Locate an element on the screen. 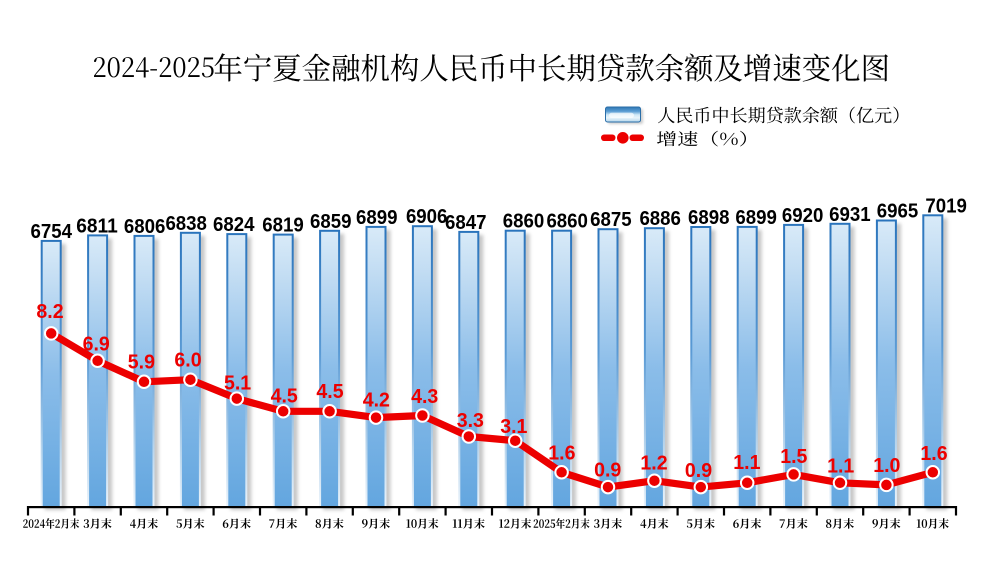  svg-text: 6.0 is located at coordinates (187, 361).